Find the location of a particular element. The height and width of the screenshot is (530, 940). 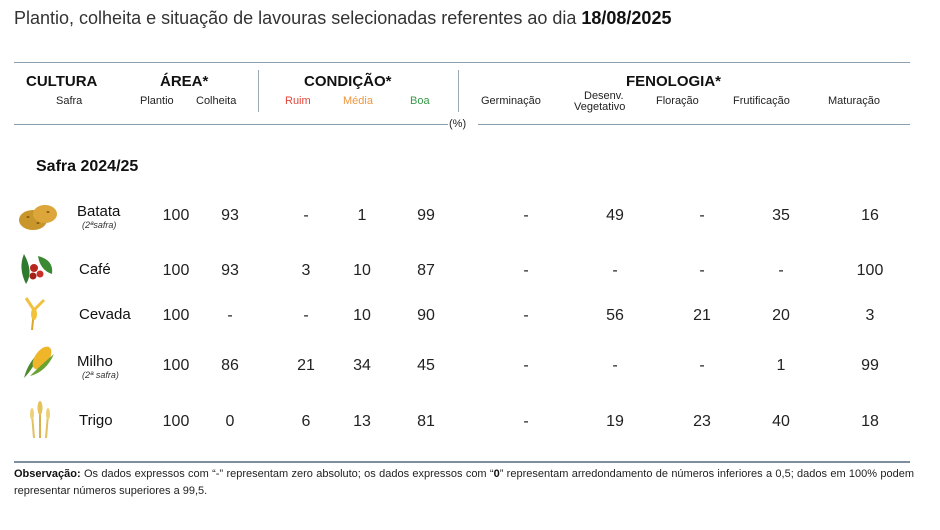

header-colheita: Colheita is located at coordinates (216, 101).